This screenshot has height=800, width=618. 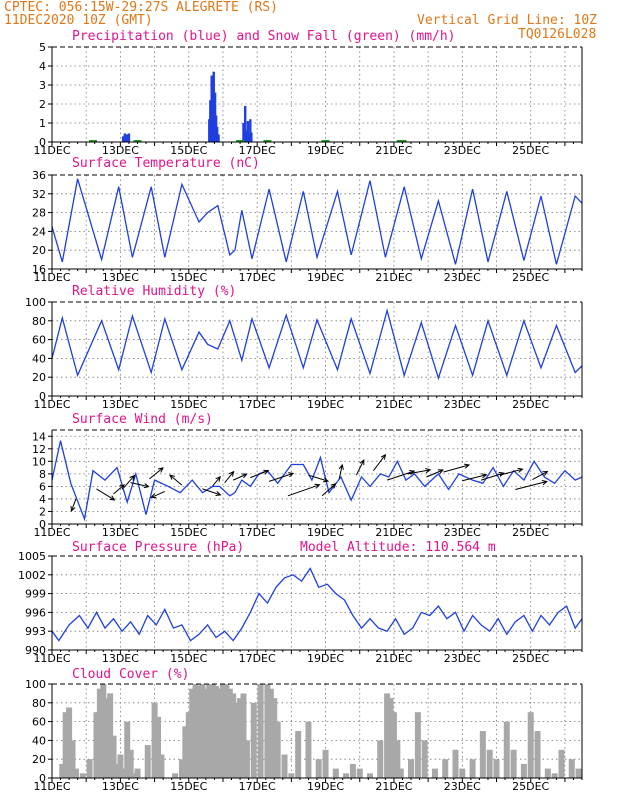 What do you see at coordinates (32, 556) in the screenshot?
I see `y-tick-label: 1005` at bounding box center [32, 556].